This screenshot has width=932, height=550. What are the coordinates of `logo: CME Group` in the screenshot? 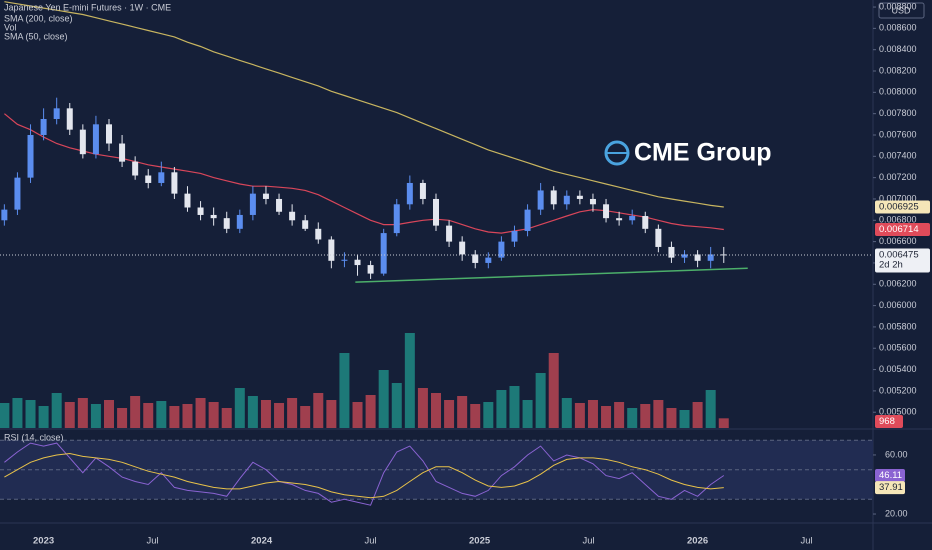 It's located at (688, 153).